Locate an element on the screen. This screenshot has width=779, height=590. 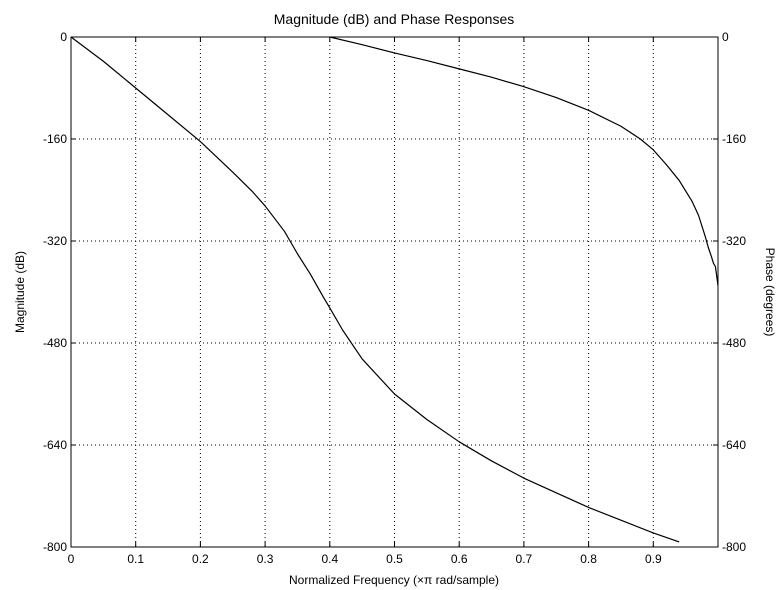
y-right-tick-label: 0 is located at coordinates (725, 37).